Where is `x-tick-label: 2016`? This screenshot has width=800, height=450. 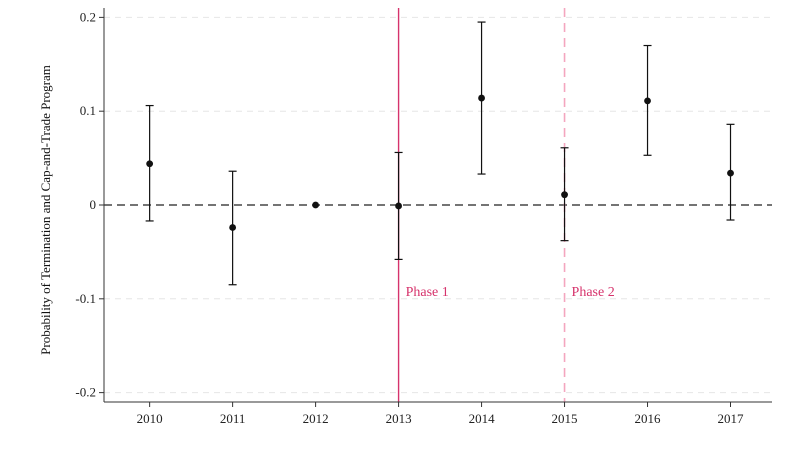 x-tick-label: 2016 is located at coordinates (648, 418).